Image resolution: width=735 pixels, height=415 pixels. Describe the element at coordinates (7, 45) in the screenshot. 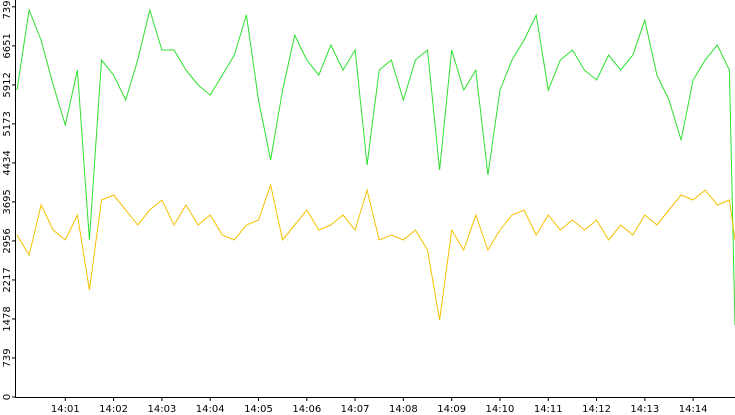

I see `y-tick-label: 6651` at that location.